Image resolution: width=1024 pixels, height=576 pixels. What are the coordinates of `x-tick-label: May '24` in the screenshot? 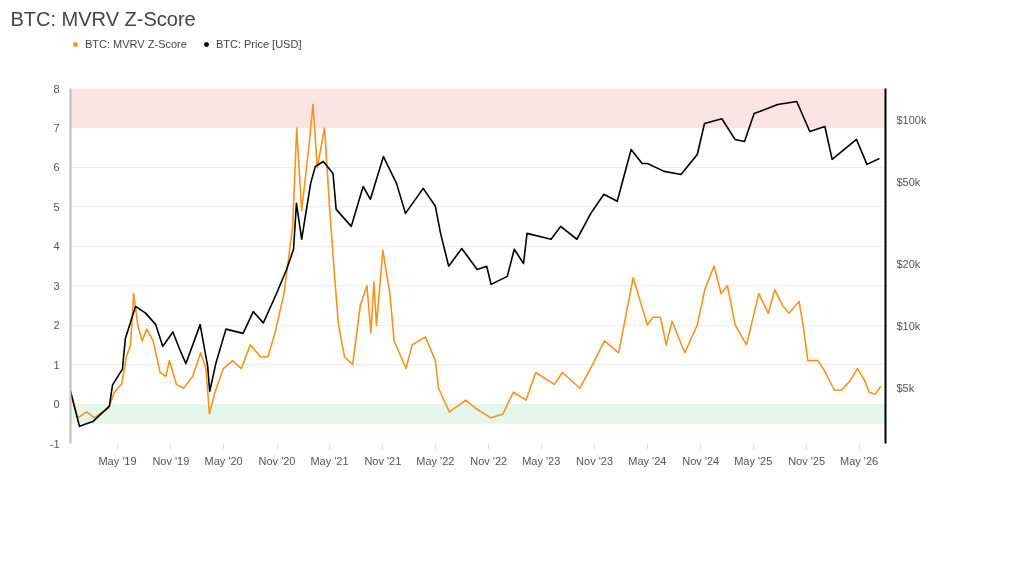 It's located at (647, 460).